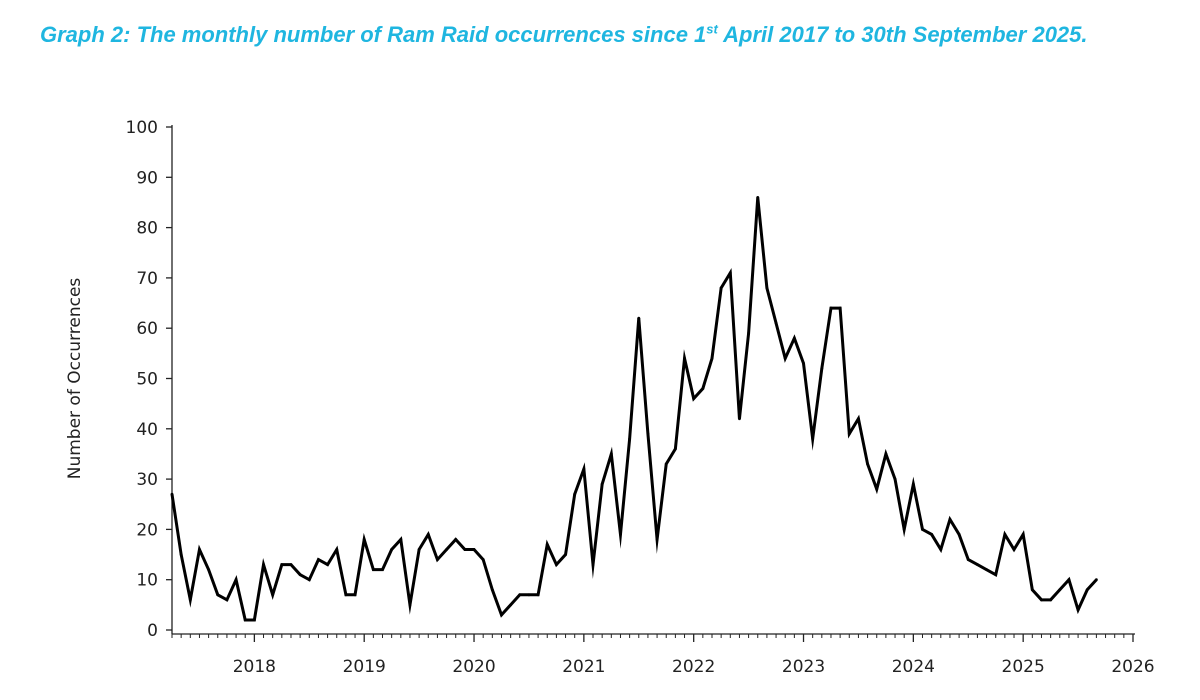 This screenshot has height=700, width=1200. What do you see at coordinates (147, 329) in the screenshot?
I see `y-tick-label: 60` at bounding box center [147, 329].